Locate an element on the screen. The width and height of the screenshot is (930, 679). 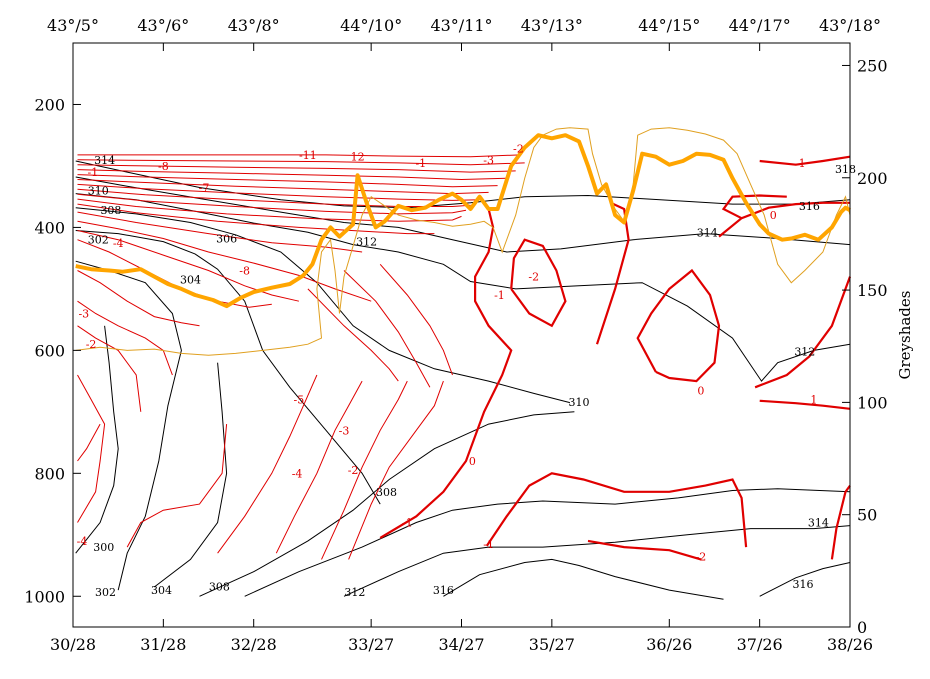
x-tick-label-bottom: 34/27 is located at coordinates (461, 644).